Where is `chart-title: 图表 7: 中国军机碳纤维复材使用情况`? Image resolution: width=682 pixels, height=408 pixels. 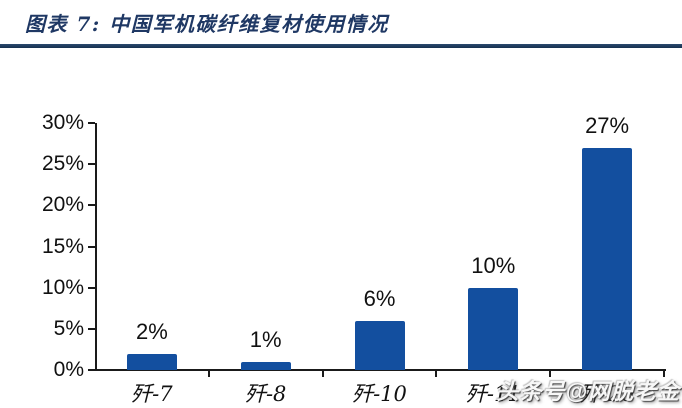
chart-title: 图表 7: 中国军机碳纤维复材使用情况 is located at coordinates (207, 24).